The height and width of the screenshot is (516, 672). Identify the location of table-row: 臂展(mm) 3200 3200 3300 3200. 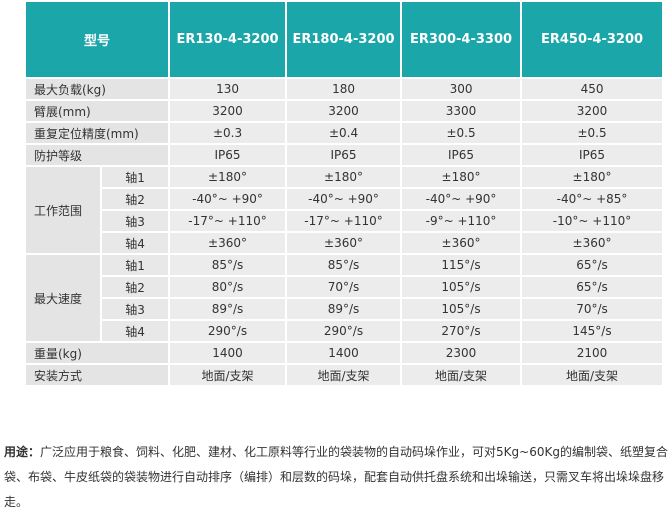
(344, 111).